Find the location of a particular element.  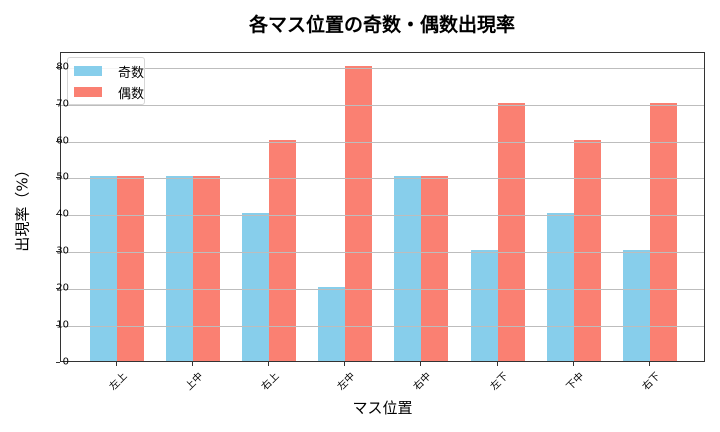

y-axis-label: 出現率（%） is located at coordinates (22, 207).